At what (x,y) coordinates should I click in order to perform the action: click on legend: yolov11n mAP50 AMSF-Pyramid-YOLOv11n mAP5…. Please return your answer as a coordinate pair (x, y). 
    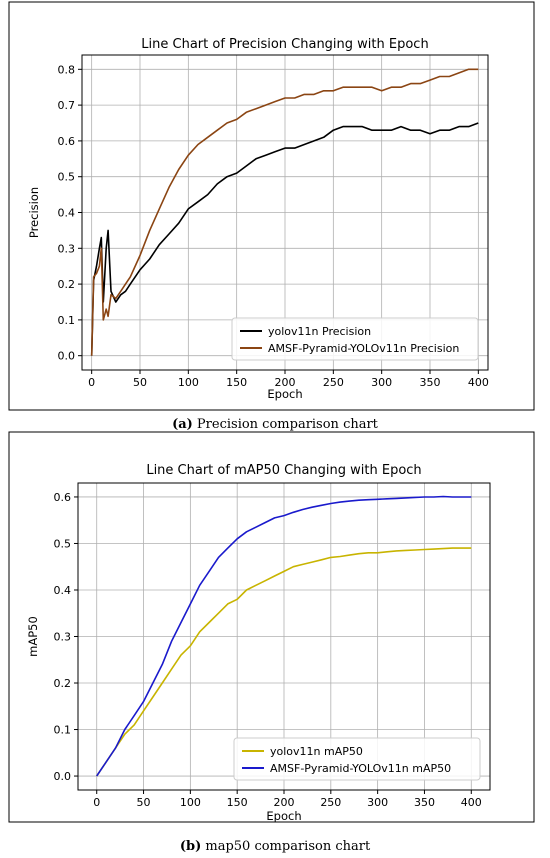
    Looking at the image, I should click on (357, 759).